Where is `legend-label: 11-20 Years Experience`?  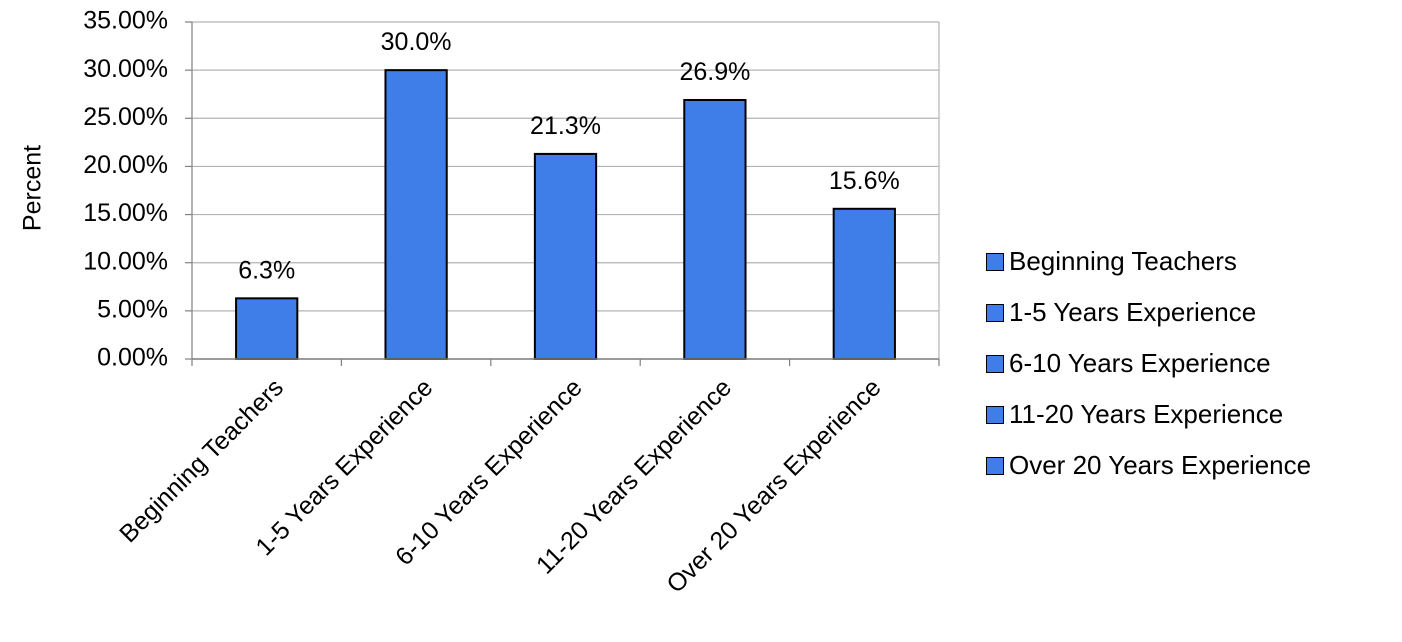 legend-label: 11-20 Years Experience is located at coordinates (1146, 414).